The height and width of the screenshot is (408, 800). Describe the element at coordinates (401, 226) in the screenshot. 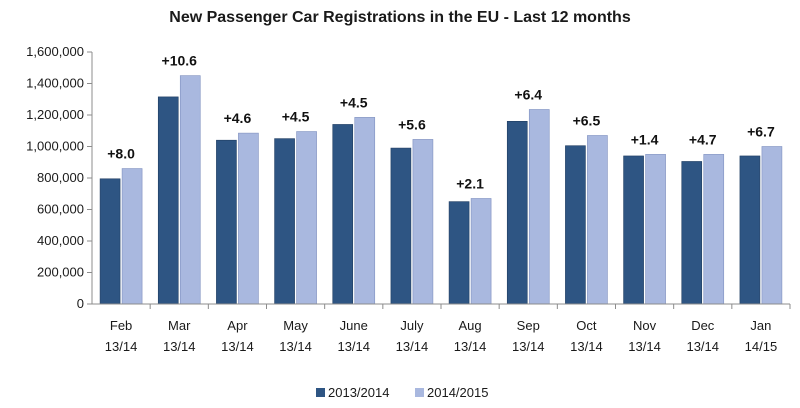

I see `bar-2013-2014-july` at that location.